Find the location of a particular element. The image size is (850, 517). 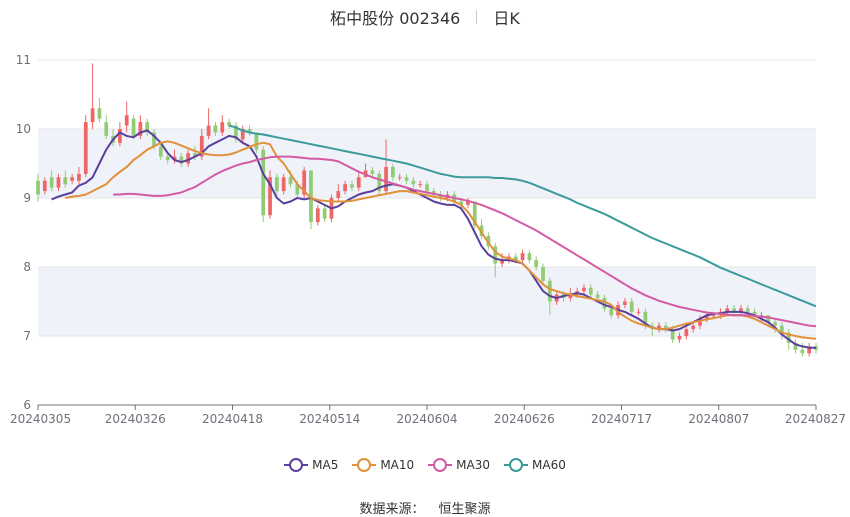

x-tick-label: 20240514 is located at coordinates (329, 419).